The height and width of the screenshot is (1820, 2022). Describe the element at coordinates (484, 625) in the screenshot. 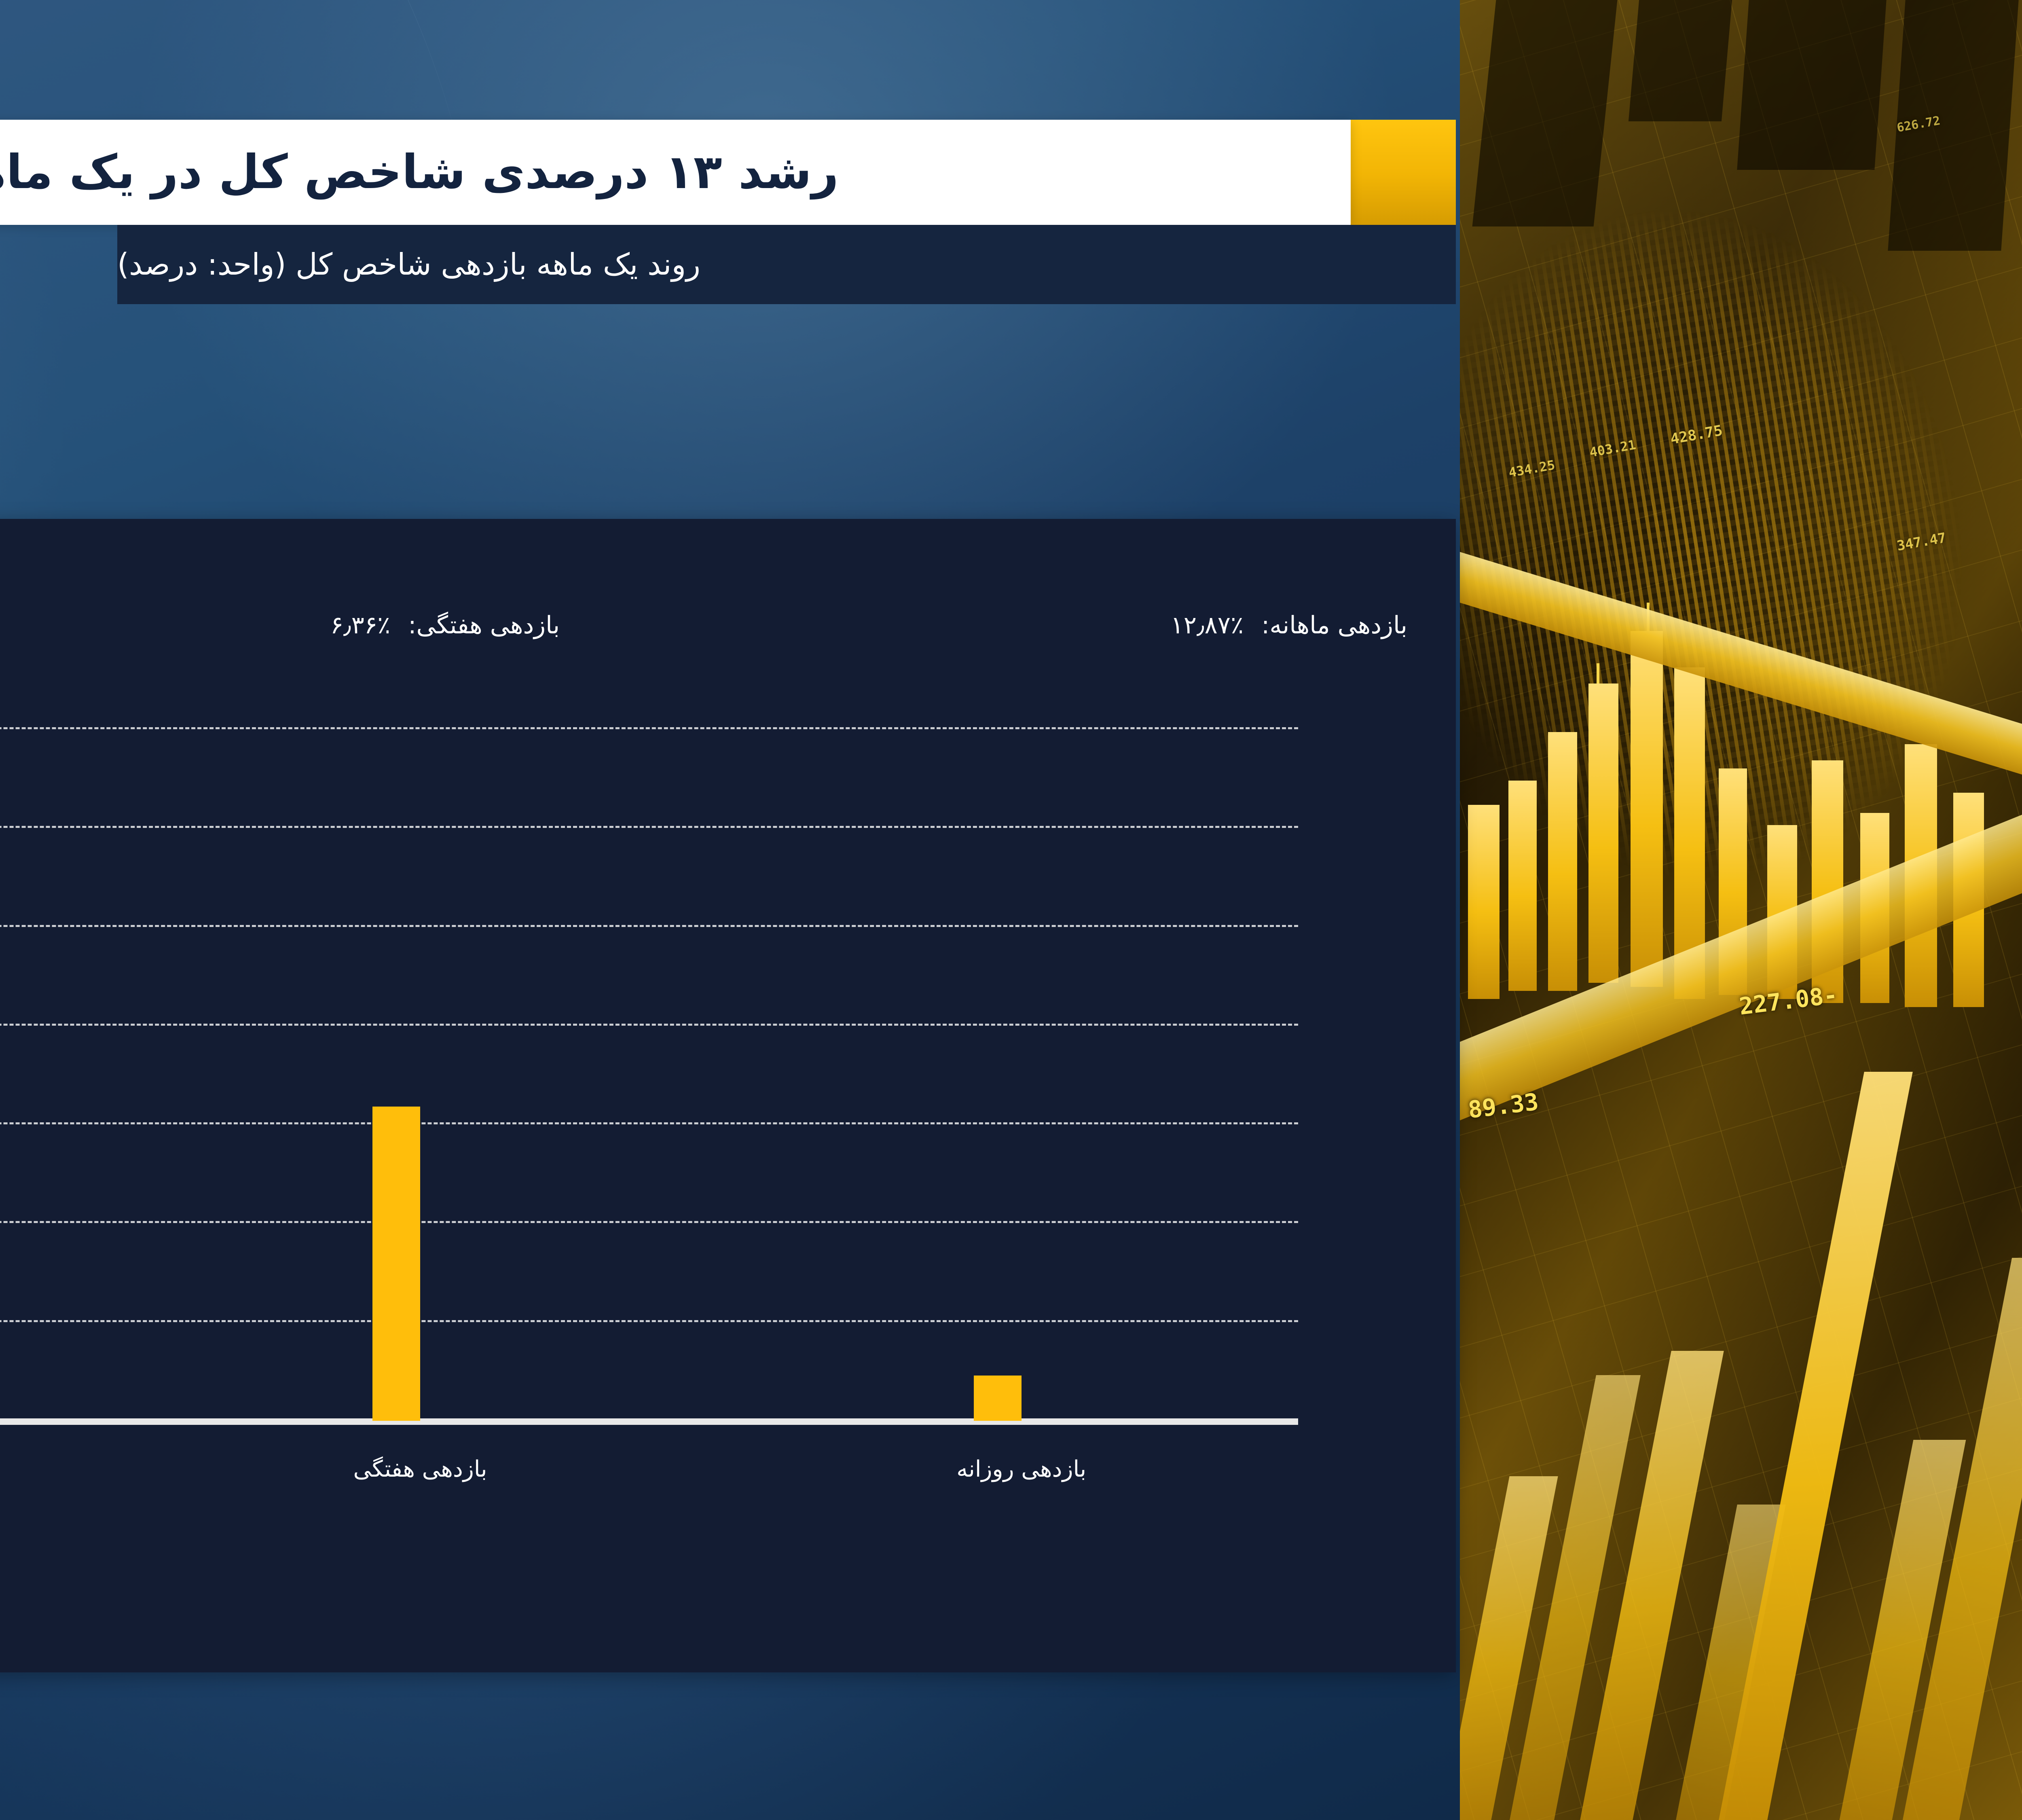

I see `stat-weekly-label: بازدهی هفتگی:` at that location.